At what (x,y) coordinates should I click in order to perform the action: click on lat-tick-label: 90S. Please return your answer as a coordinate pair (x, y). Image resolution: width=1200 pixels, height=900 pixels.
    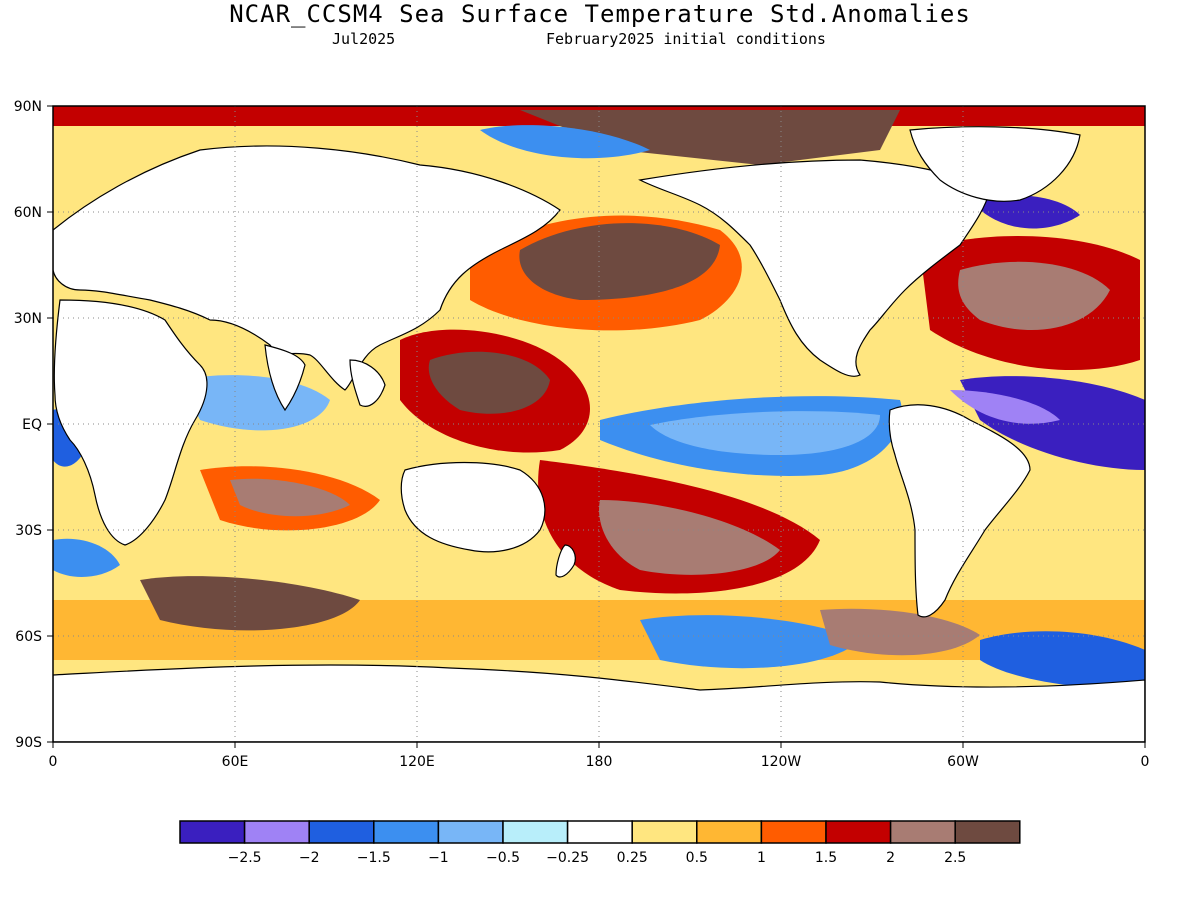
    Looking at the image, I should click on (28, 743).